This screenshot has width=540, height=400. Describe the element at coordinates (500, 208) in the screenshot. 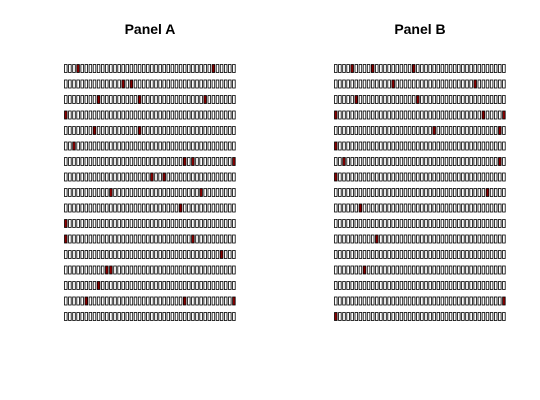

I see `panel-b-cell-r9-c40` at that location.